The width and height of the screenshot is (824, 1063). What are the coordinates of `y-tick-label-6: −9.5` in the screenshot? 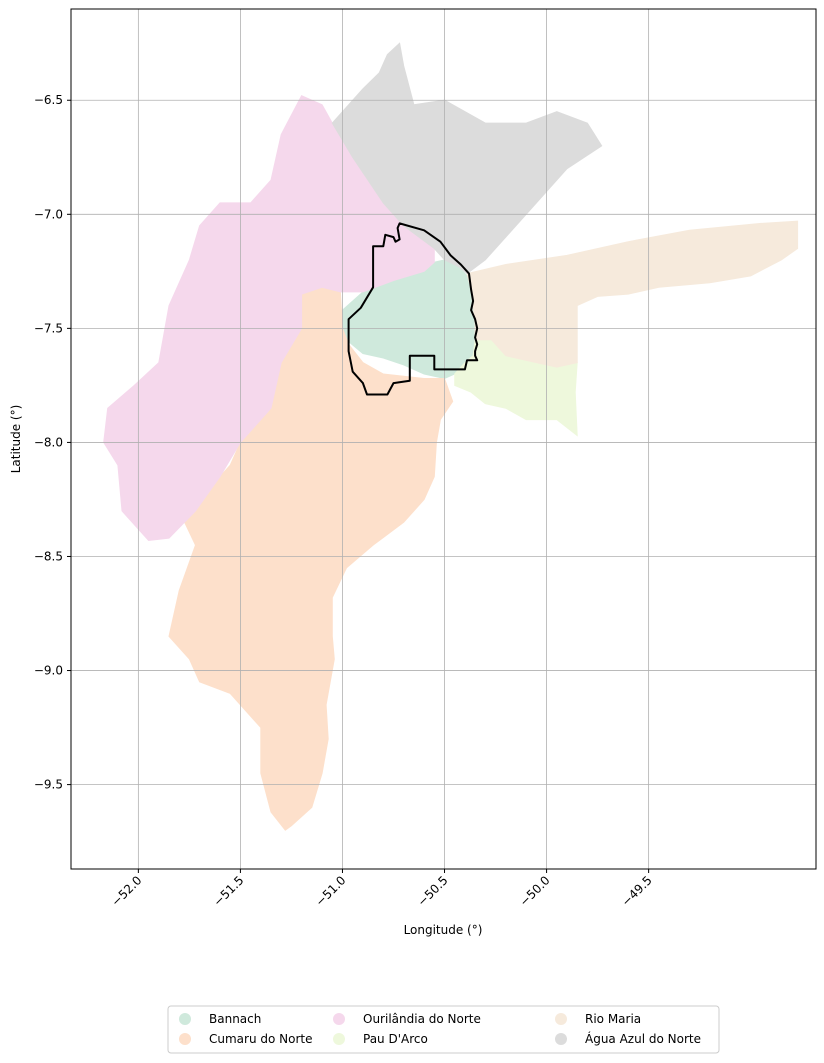 It's located at (48, 785).